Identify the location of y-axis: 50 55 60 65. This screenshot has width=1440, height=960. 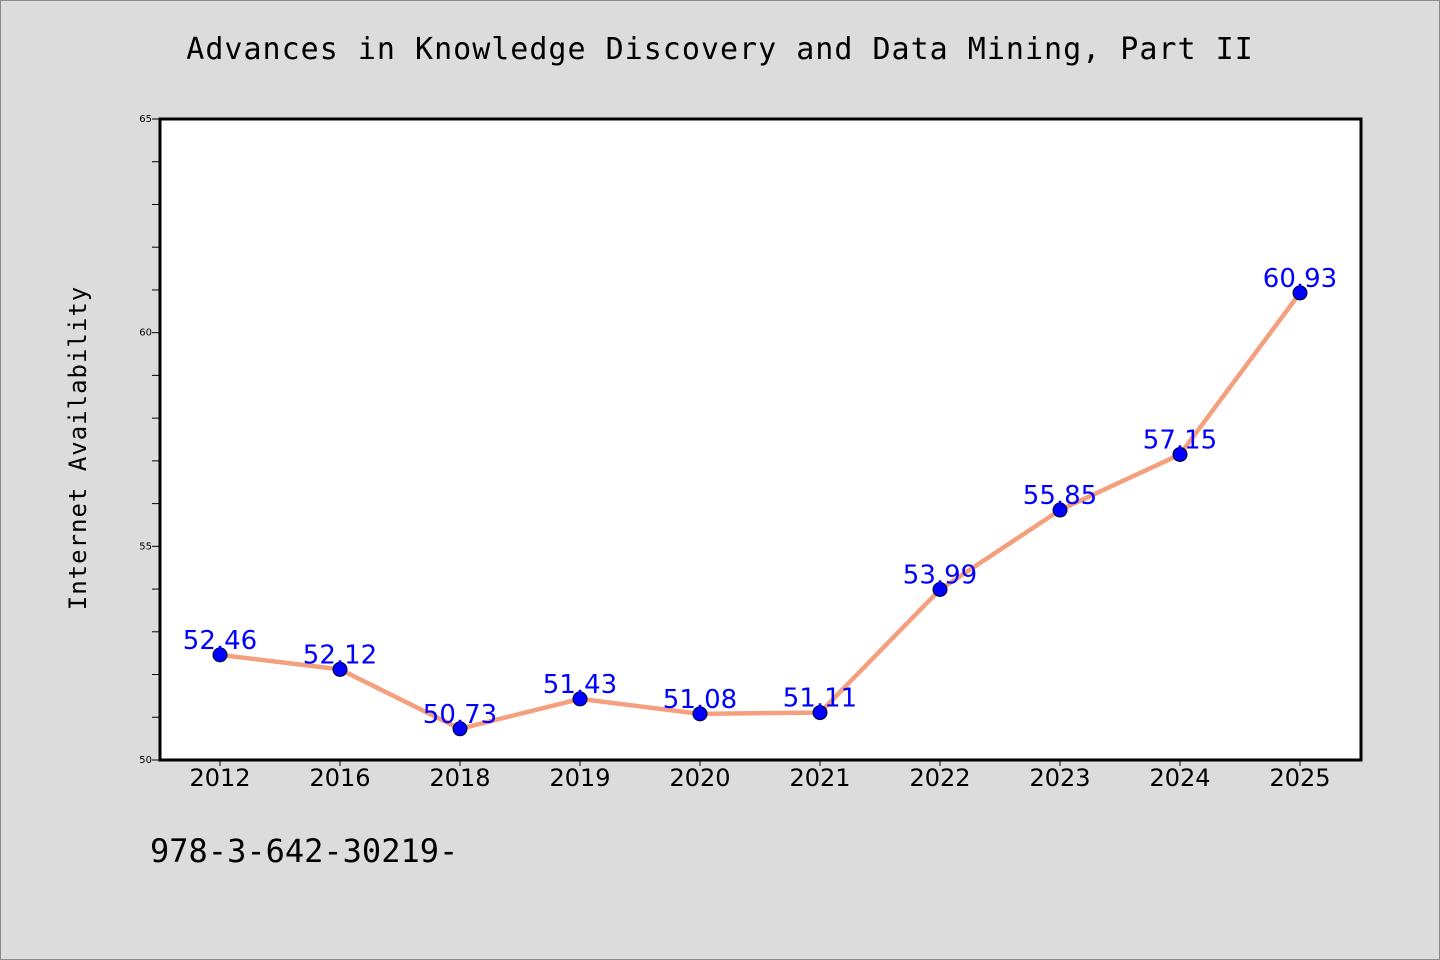
(149, 440).